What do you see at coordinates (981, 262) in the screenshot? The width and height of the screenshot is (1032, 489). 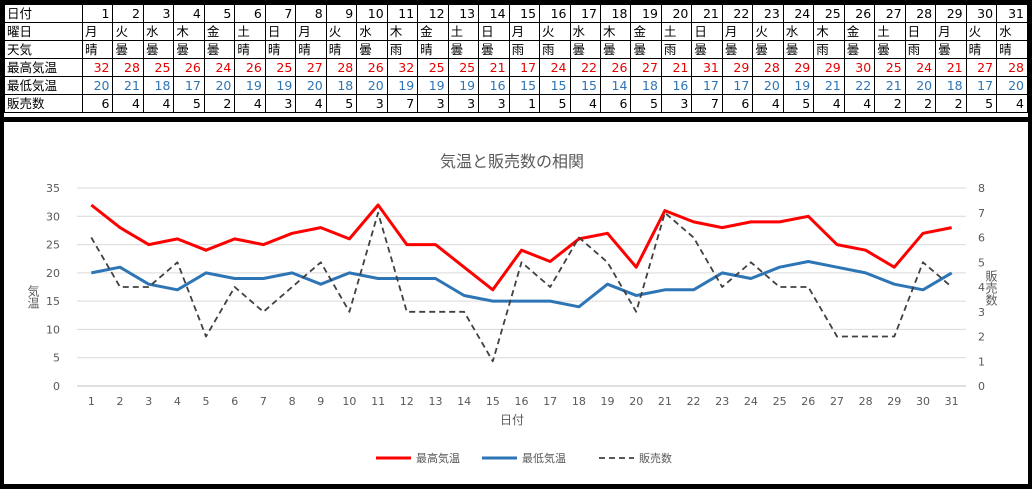 I see `y2-tick-label: 5` at bounding box center [981, 262].